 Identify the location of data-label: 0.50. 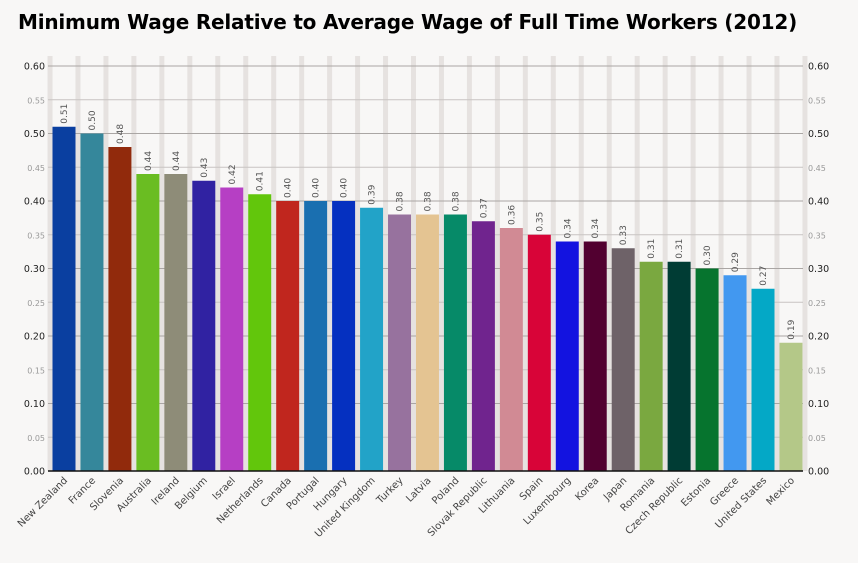
(93, 120).